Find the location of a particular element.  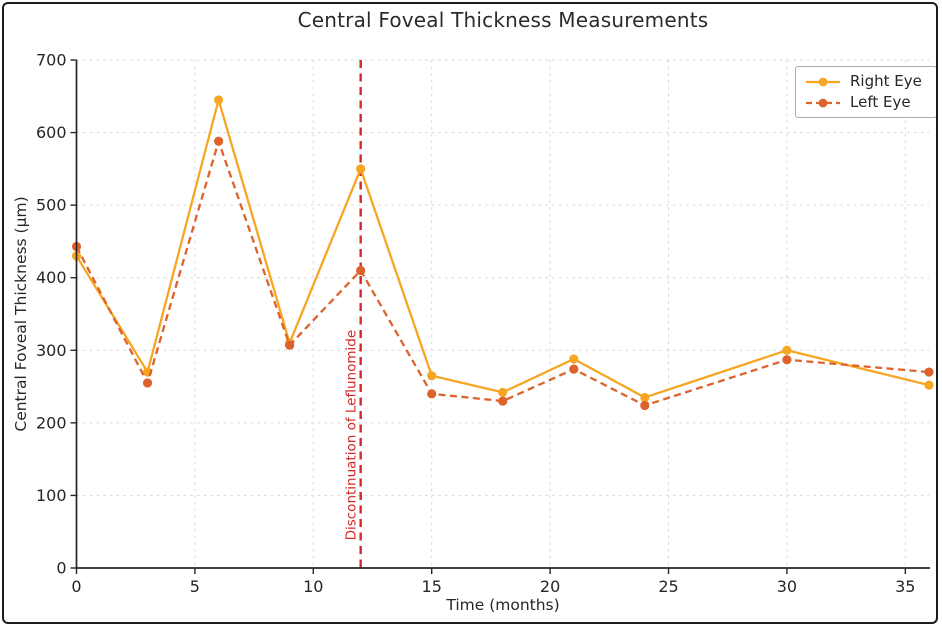

legend: Right Eye Left Eye is located at coordinates (866, 92).